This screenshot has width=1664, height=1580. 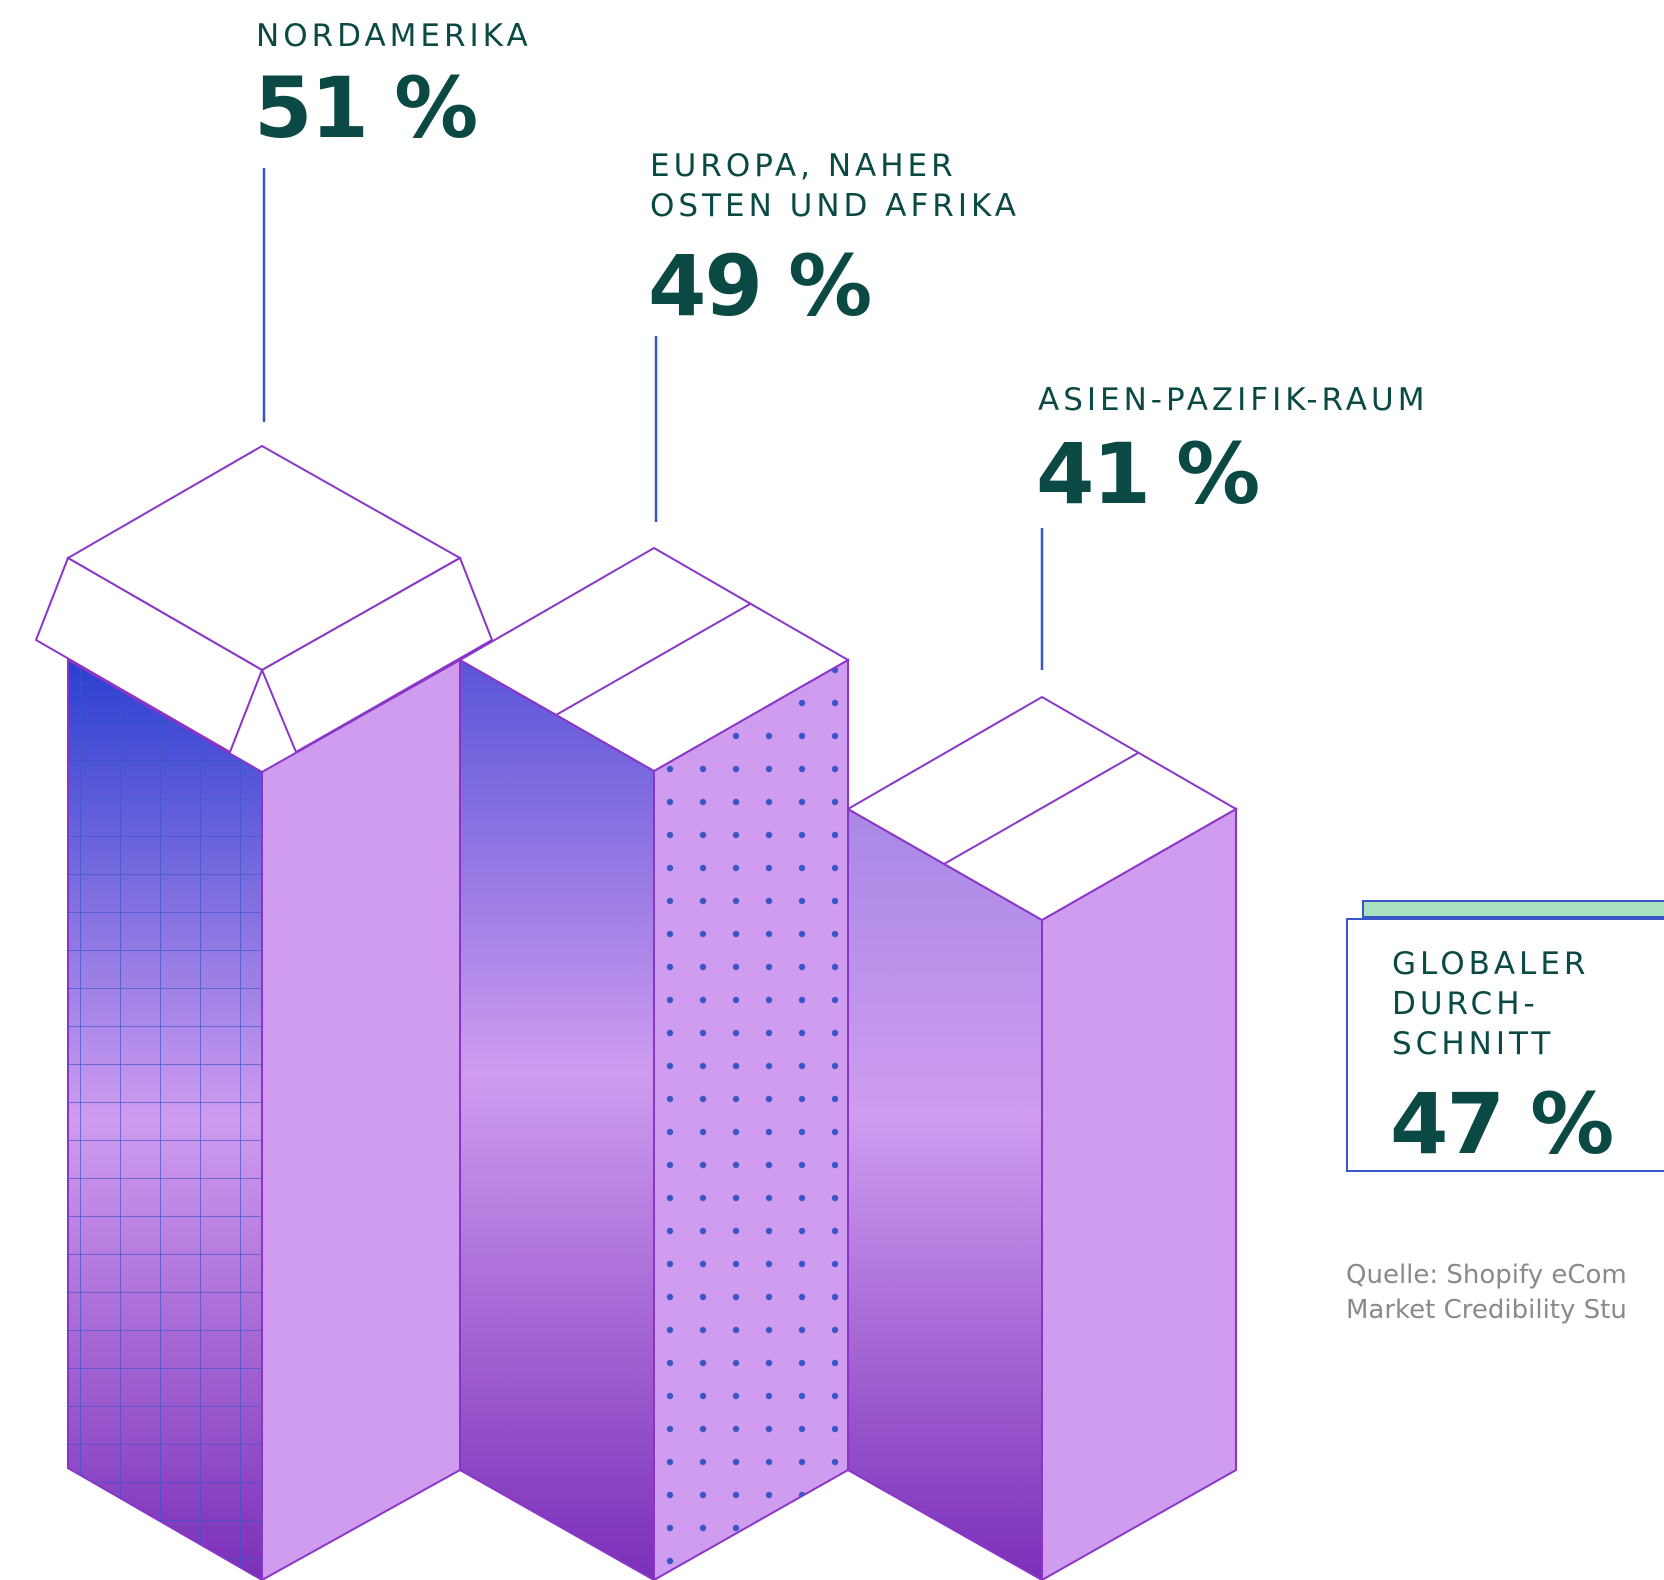 I want to click on value-label-europa: 49 %, so click(x=760, y=286).